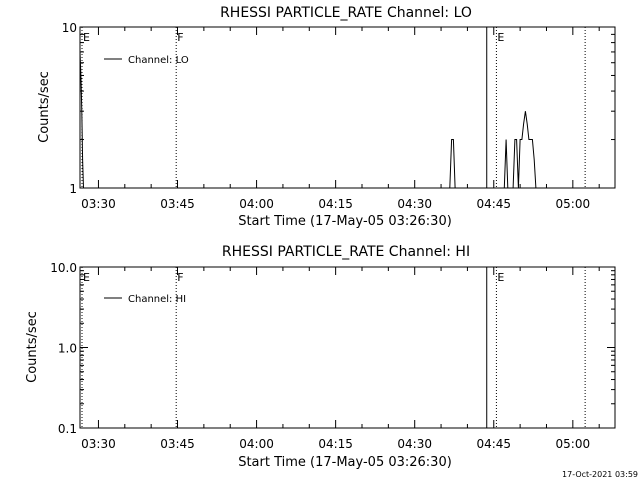 The image size is (640, 480). What do you see at coordinates (157, 299) in the screenshot?
I see `legend-label: Channel: HI` at bounding box center [157, 299].